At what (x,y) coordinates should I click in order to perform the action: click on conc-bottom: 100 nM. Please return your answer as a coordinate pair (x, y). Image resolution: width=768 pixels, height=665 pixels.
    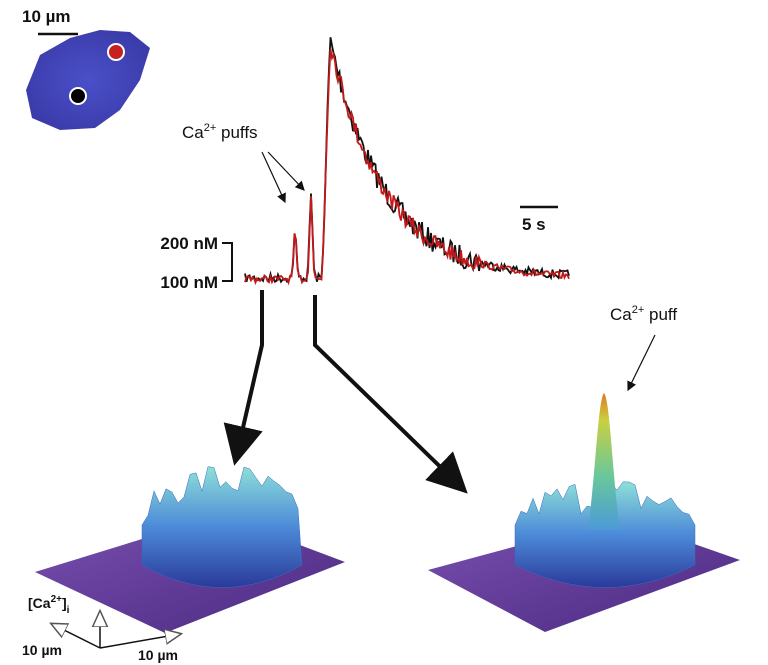
    Looking at the image, I should click on (189, 282).